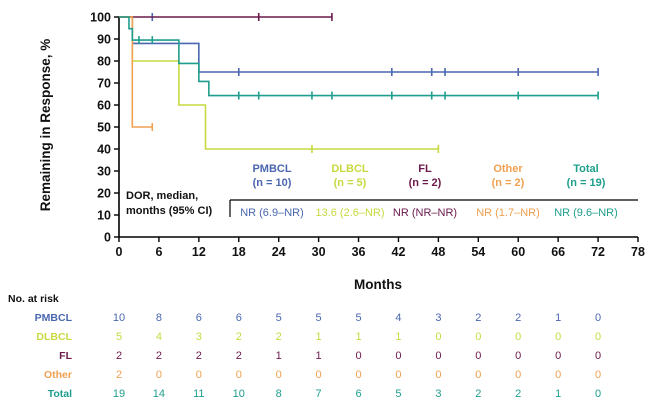  I want to click on risk-value: 14, so click(159, 394).